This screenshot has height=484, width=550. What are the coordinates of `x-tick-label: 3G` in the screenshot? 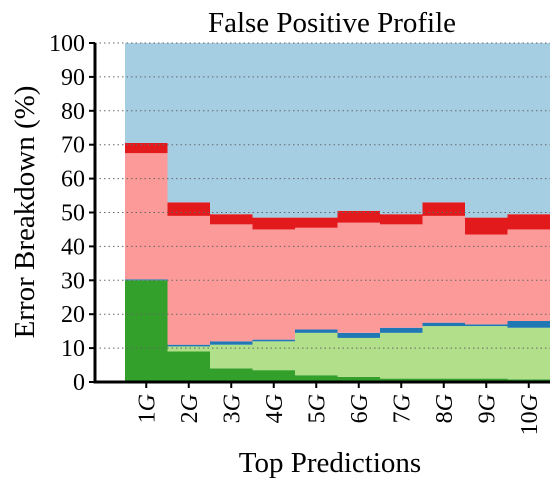 It's located at (232, 408).